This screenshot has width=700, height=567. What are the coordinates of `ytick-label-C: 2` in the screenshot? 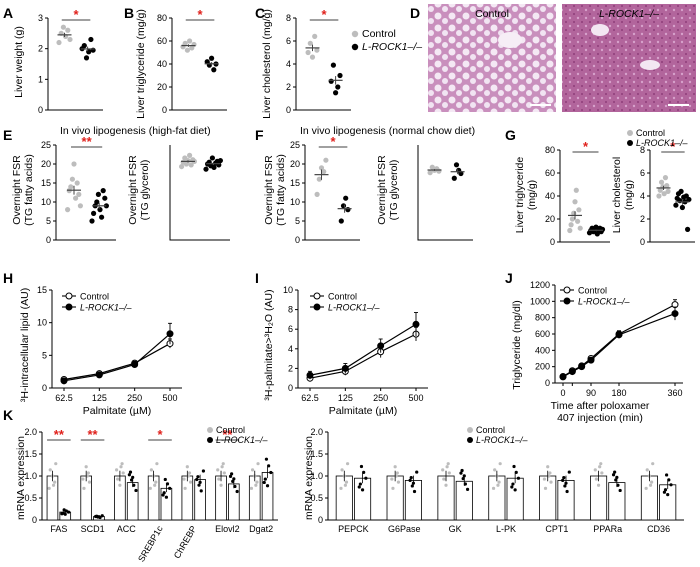 It's located at (288, 87).